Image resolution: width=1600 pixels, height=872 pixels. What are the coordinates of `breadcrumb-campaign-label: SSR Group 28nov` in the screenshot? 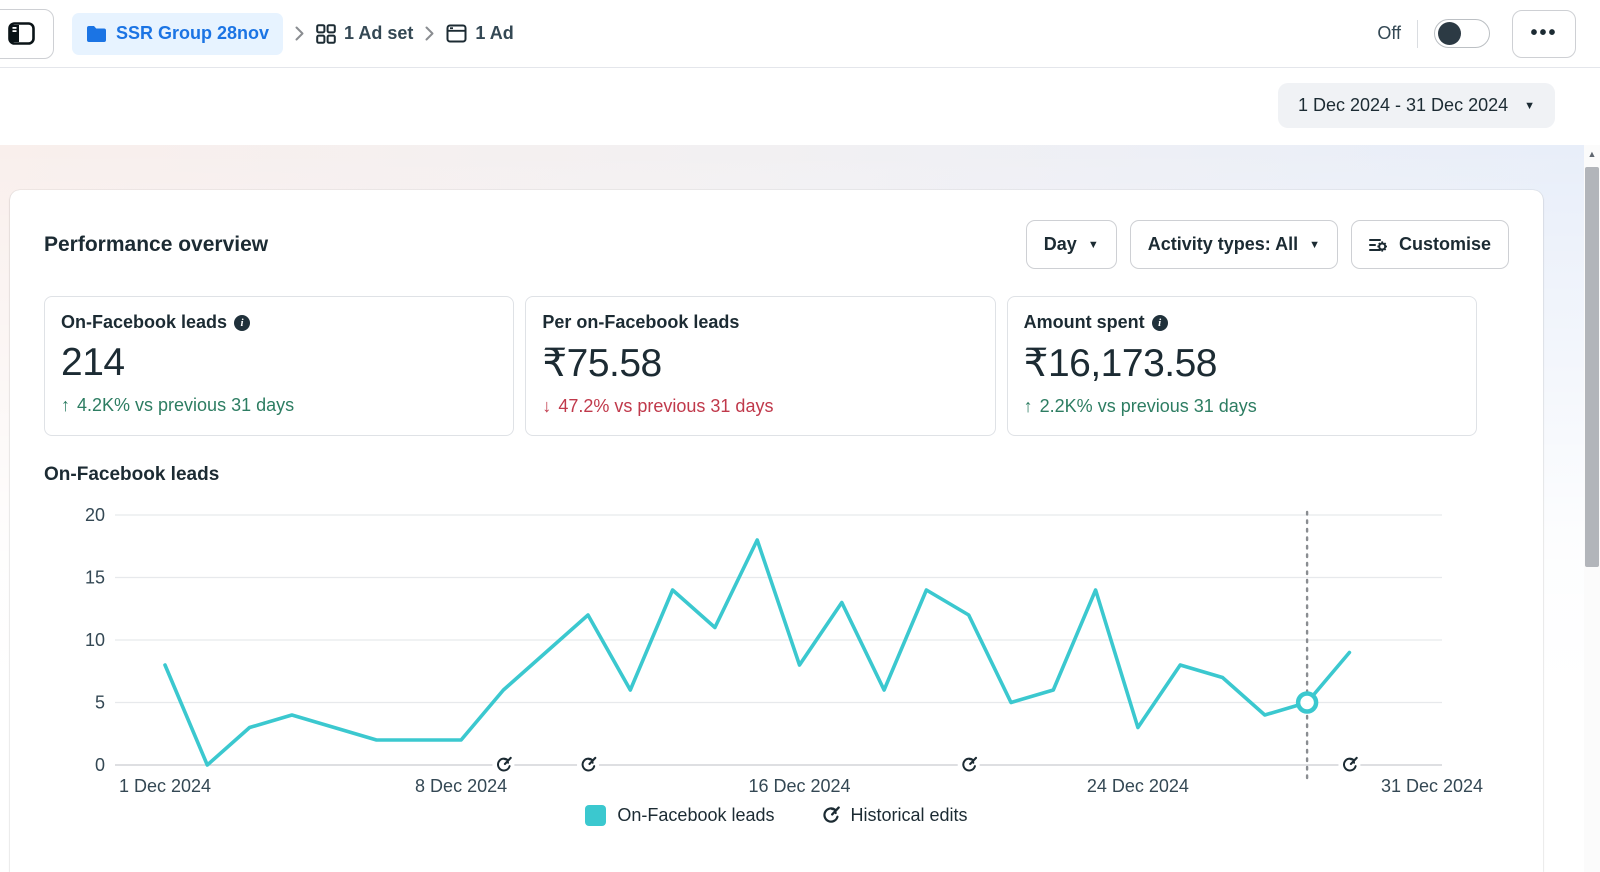 It's located at (193, 33).